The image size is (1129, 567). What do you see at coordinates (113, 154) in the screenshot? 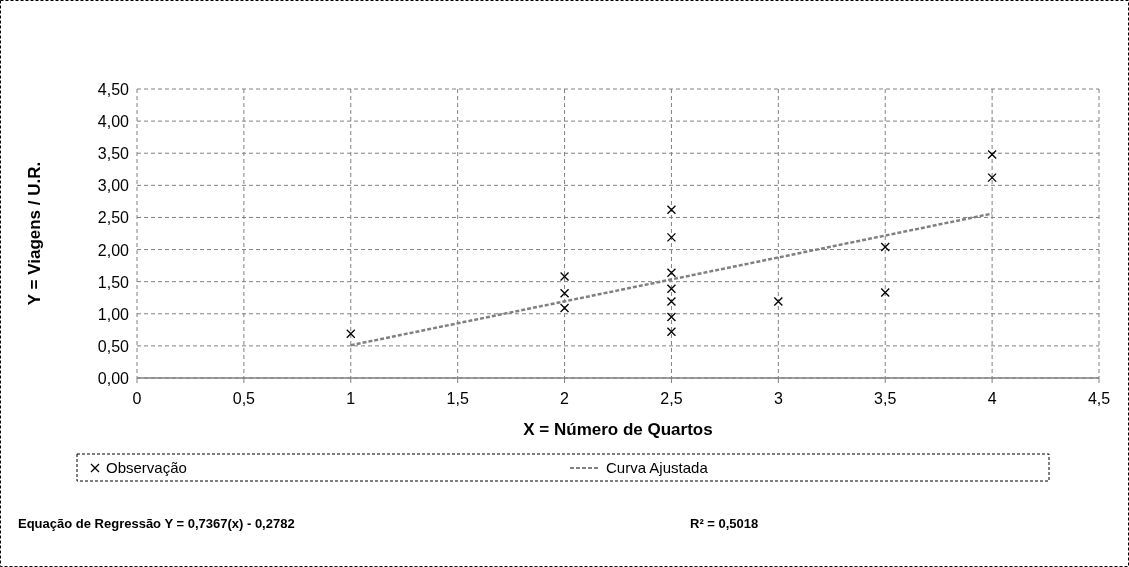
I see `y-tick-label: 3,50` at bounding box center [113, 154].